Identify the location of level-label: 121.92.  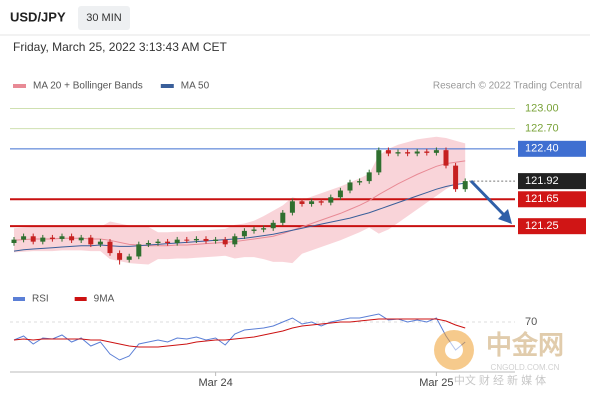
(542, 181).